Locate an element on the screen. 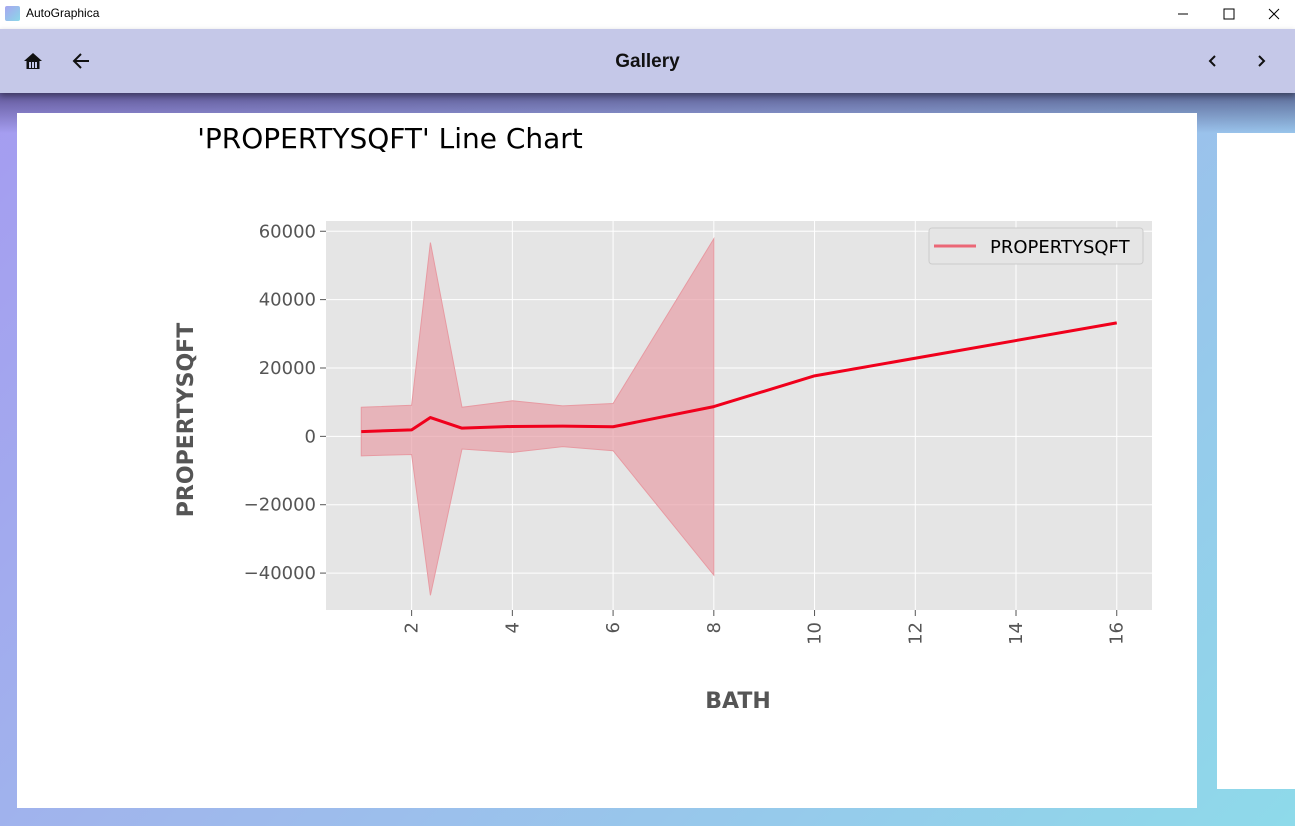 This screenshot has height=826, width=1295. window-title-bar: AutoGraphica is located at coordinates (647, 14).